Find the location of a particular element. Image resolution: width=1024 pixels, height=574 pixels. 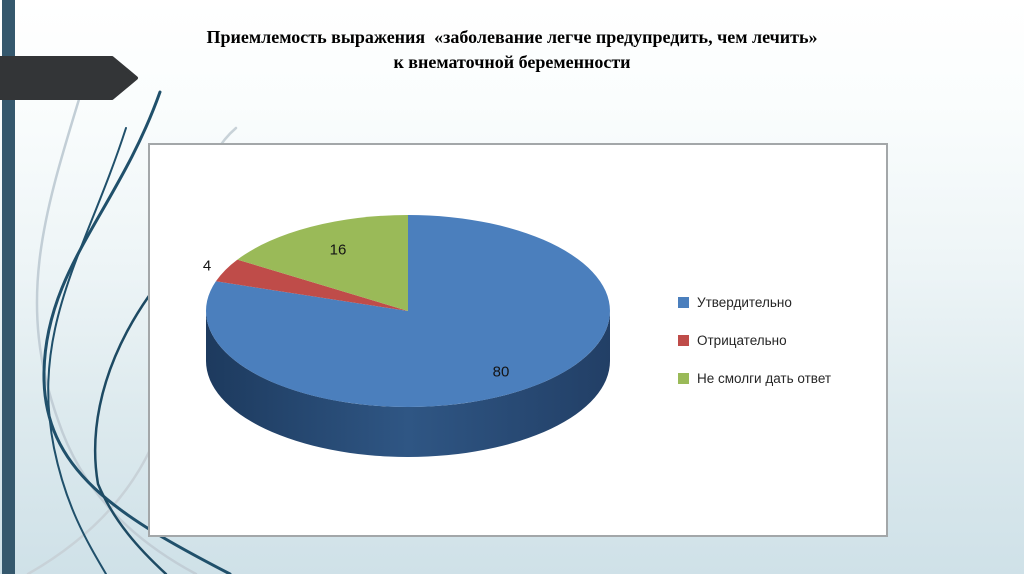

pie-data-label: 80 is located at coordinates (501, 372).